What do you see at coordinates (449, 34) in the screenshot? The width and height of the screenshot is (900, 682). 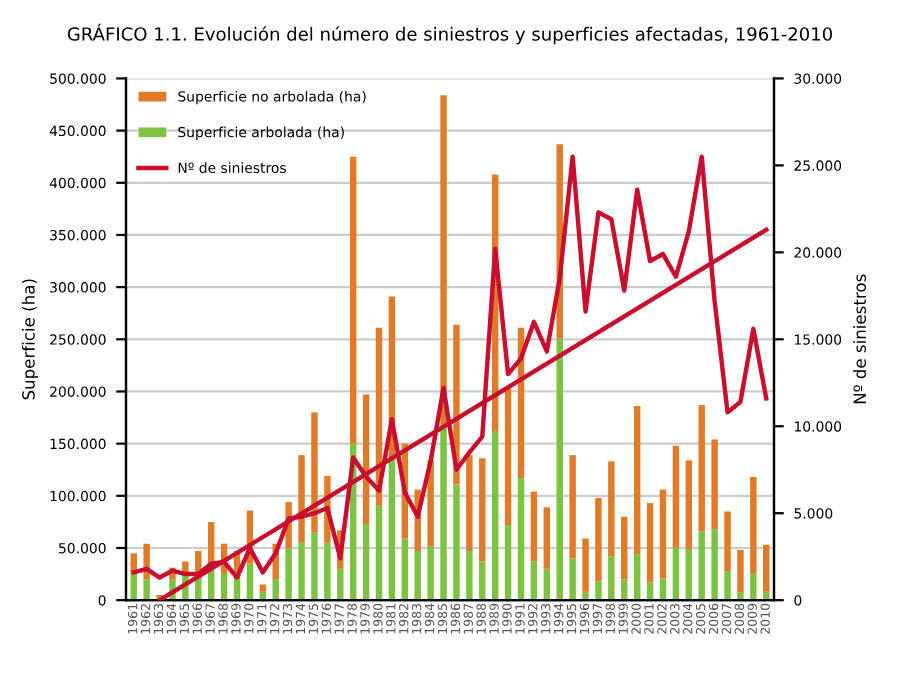 I see `chart-title: GRÁFICO 1.1. Evolución del número de siniestros y superficies afectadas, 1961-2010` at bounding box center [449, 34].